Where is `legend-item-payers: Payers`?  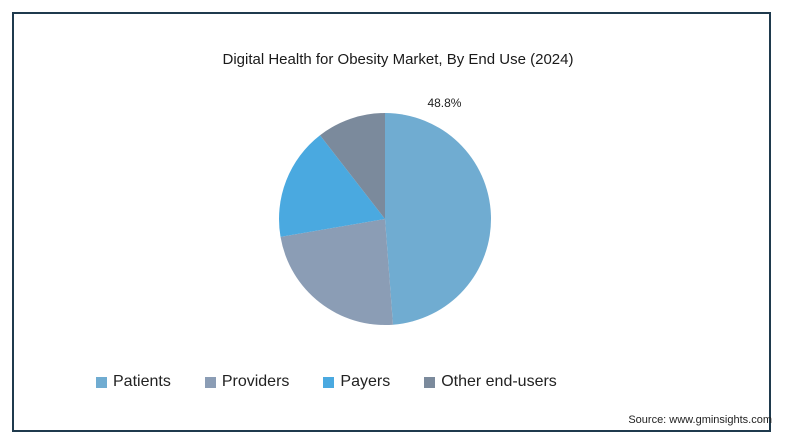
legend-item-payers: Payers is located at coordinates (356, 382).